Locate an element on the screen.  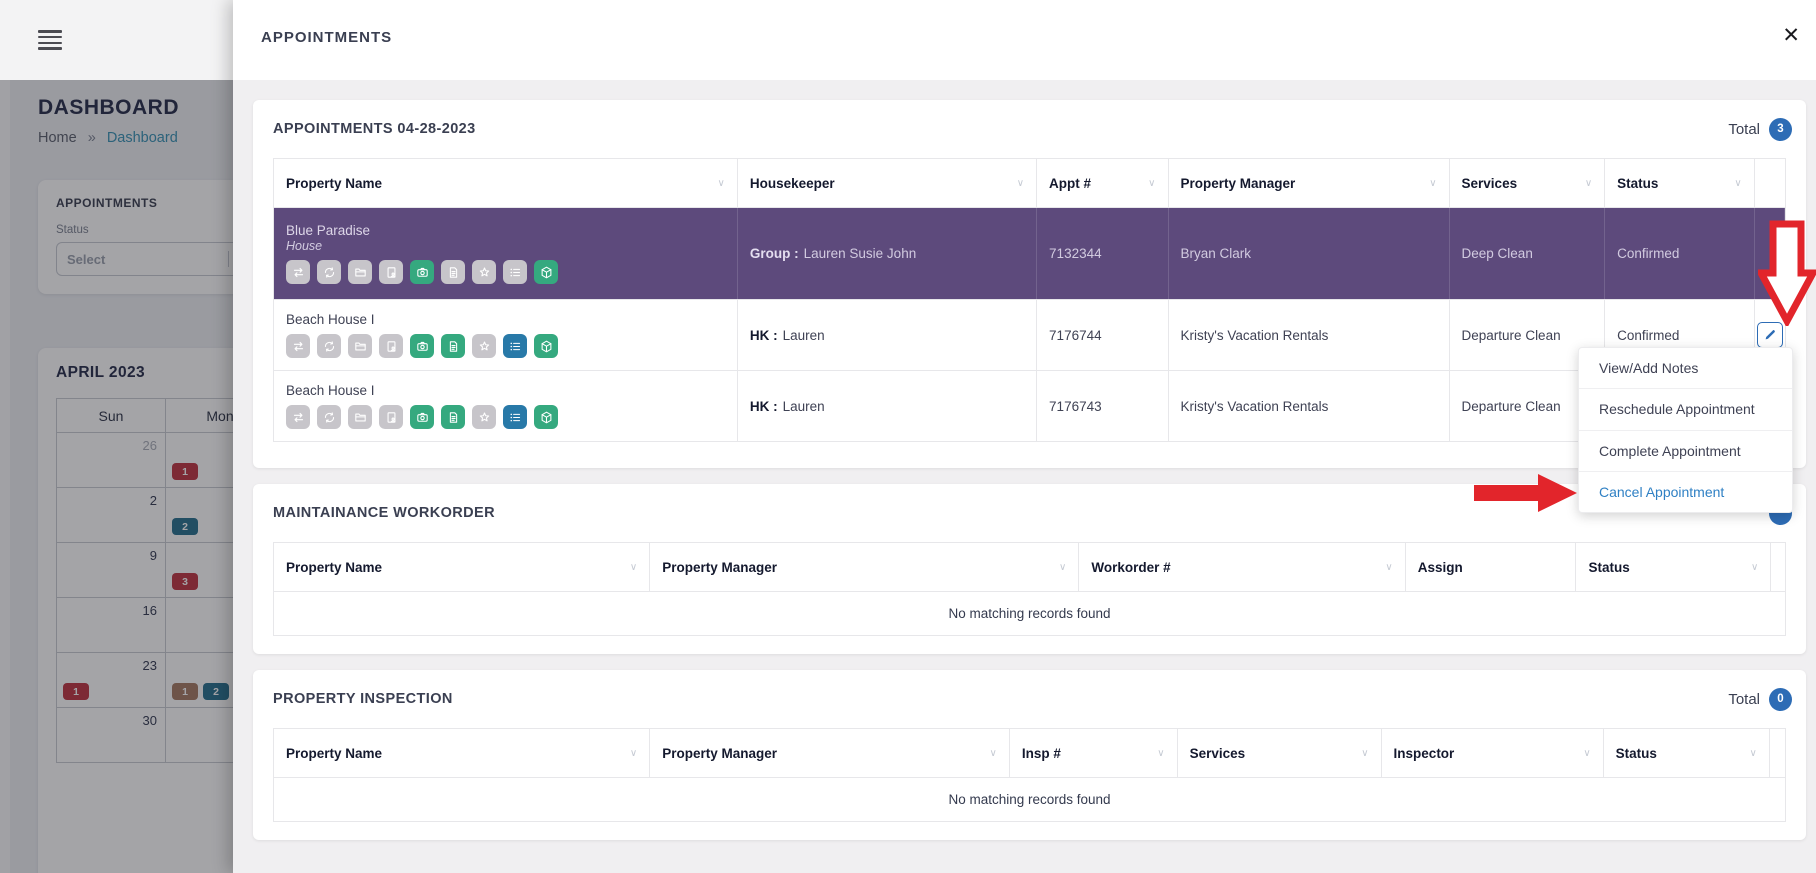
menu-item-complete-appointment: Complete Appointment is located at coordinates (1685, 451).